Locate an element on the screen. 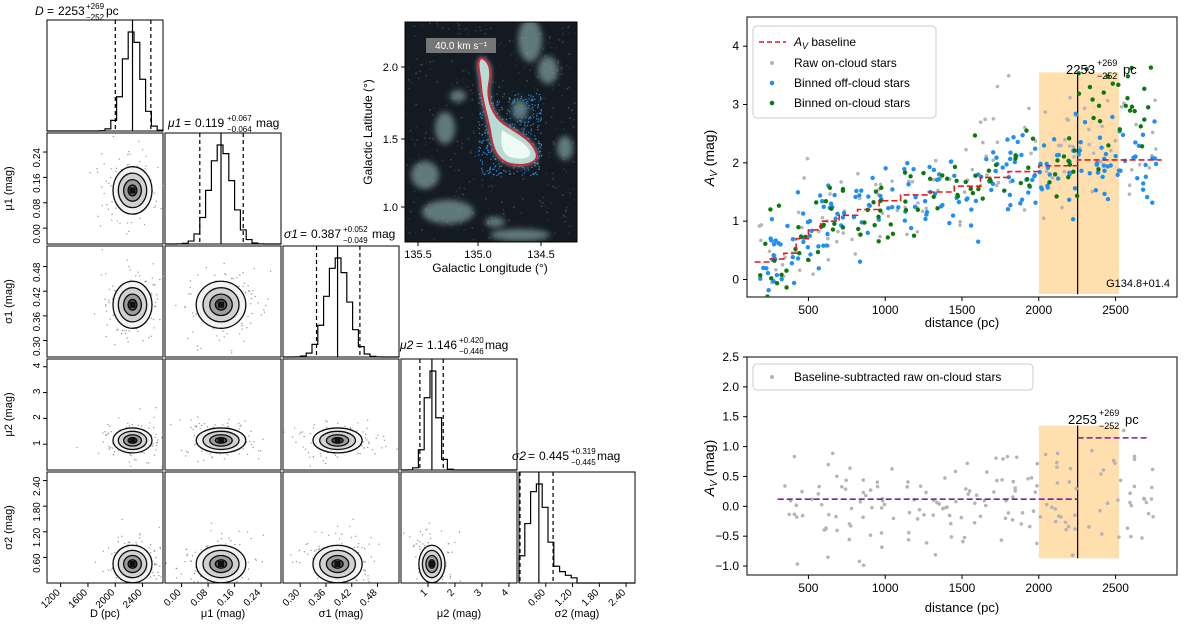 Image resolution: width=1200 pixels, height=629 pixels. panel-b-ytick-label: 1.5 is located at coordinates (730, 417).